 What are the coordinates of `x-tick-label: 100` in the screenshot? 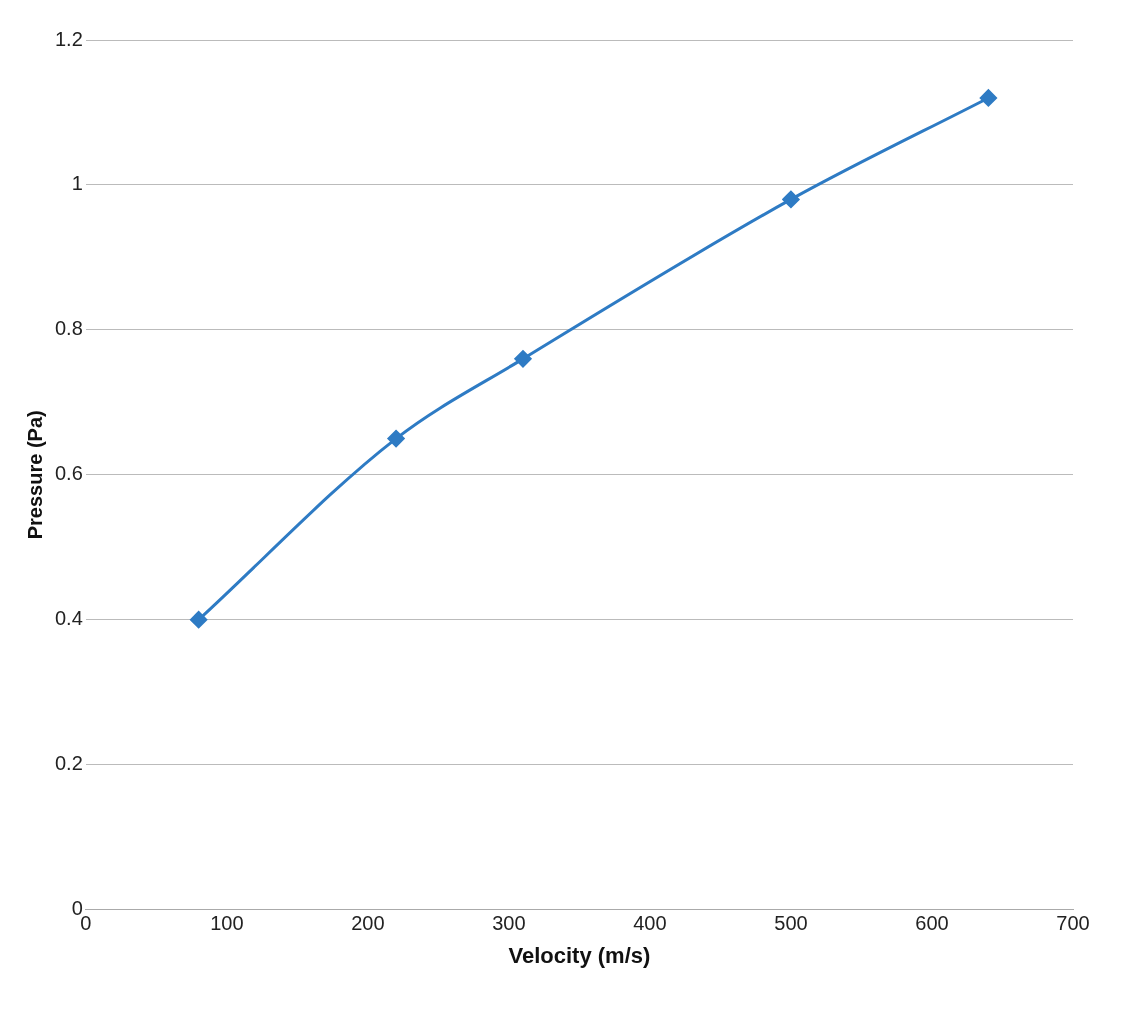 It's located at (227, 923).